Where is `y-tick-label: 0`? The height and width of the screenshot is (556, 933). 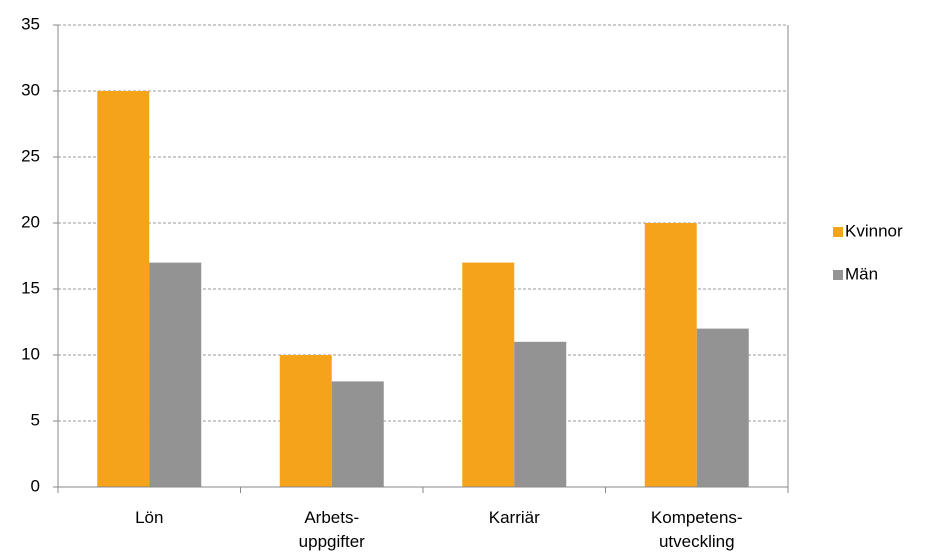
y-tick-label: 0 is located at coordinates (35, 485).